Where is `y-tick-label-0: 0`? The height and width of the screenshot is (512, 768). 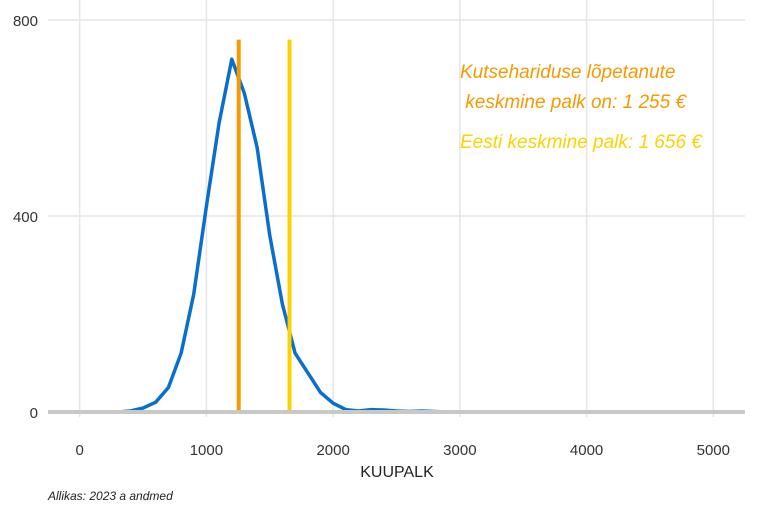 y-tick-label-0: 0 is located at coordinates (34, 413).